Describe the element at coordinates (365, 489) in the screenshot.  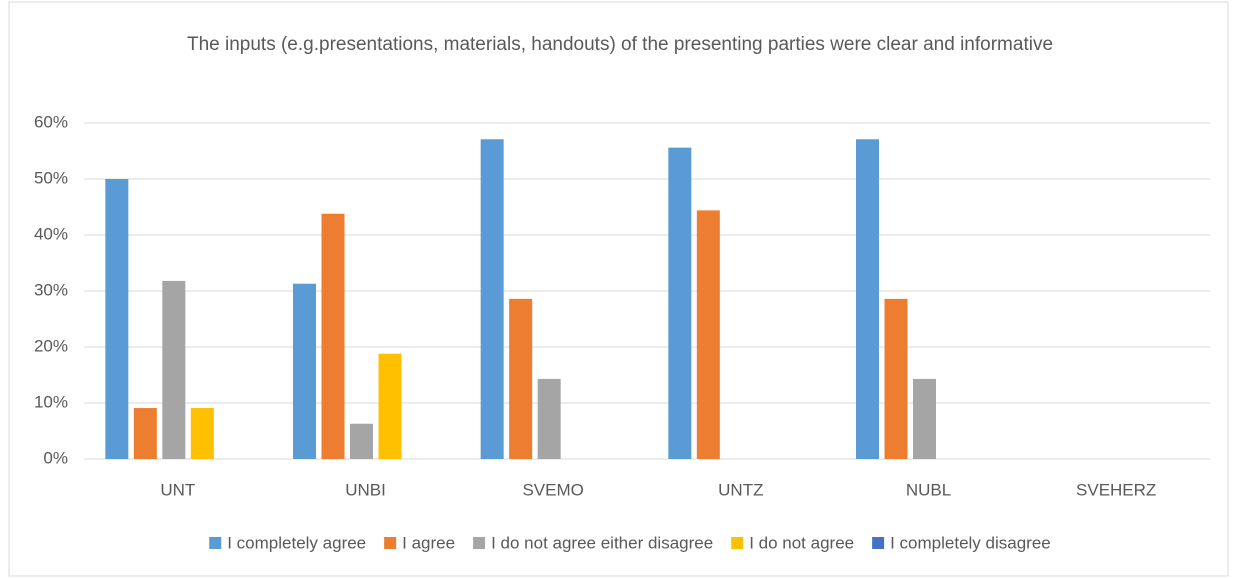
I see `x-tick-label: UNBI` at that location.